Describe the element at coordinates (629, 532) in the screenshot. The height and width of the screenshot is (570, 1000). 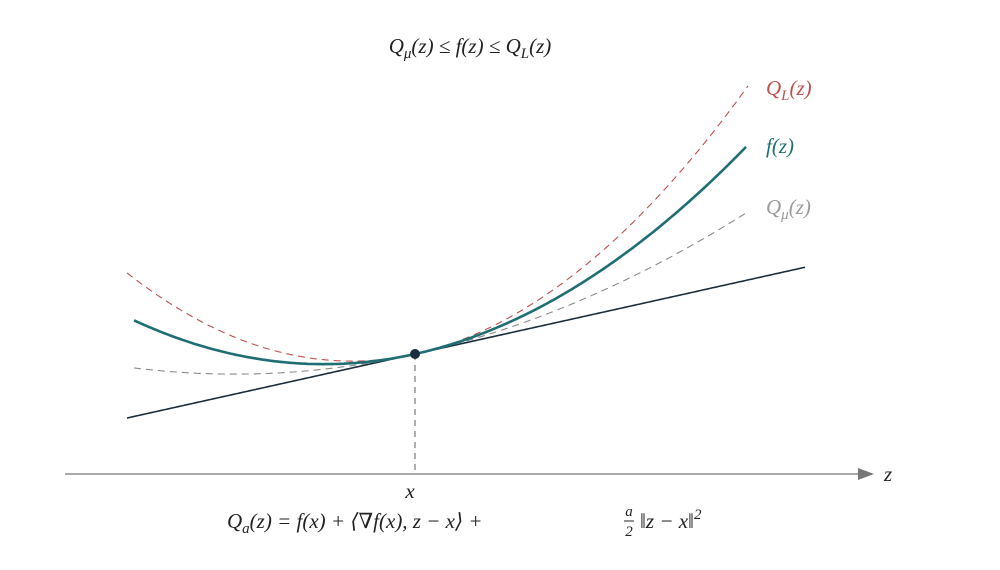
I see `fraction-den: 2` at that location.